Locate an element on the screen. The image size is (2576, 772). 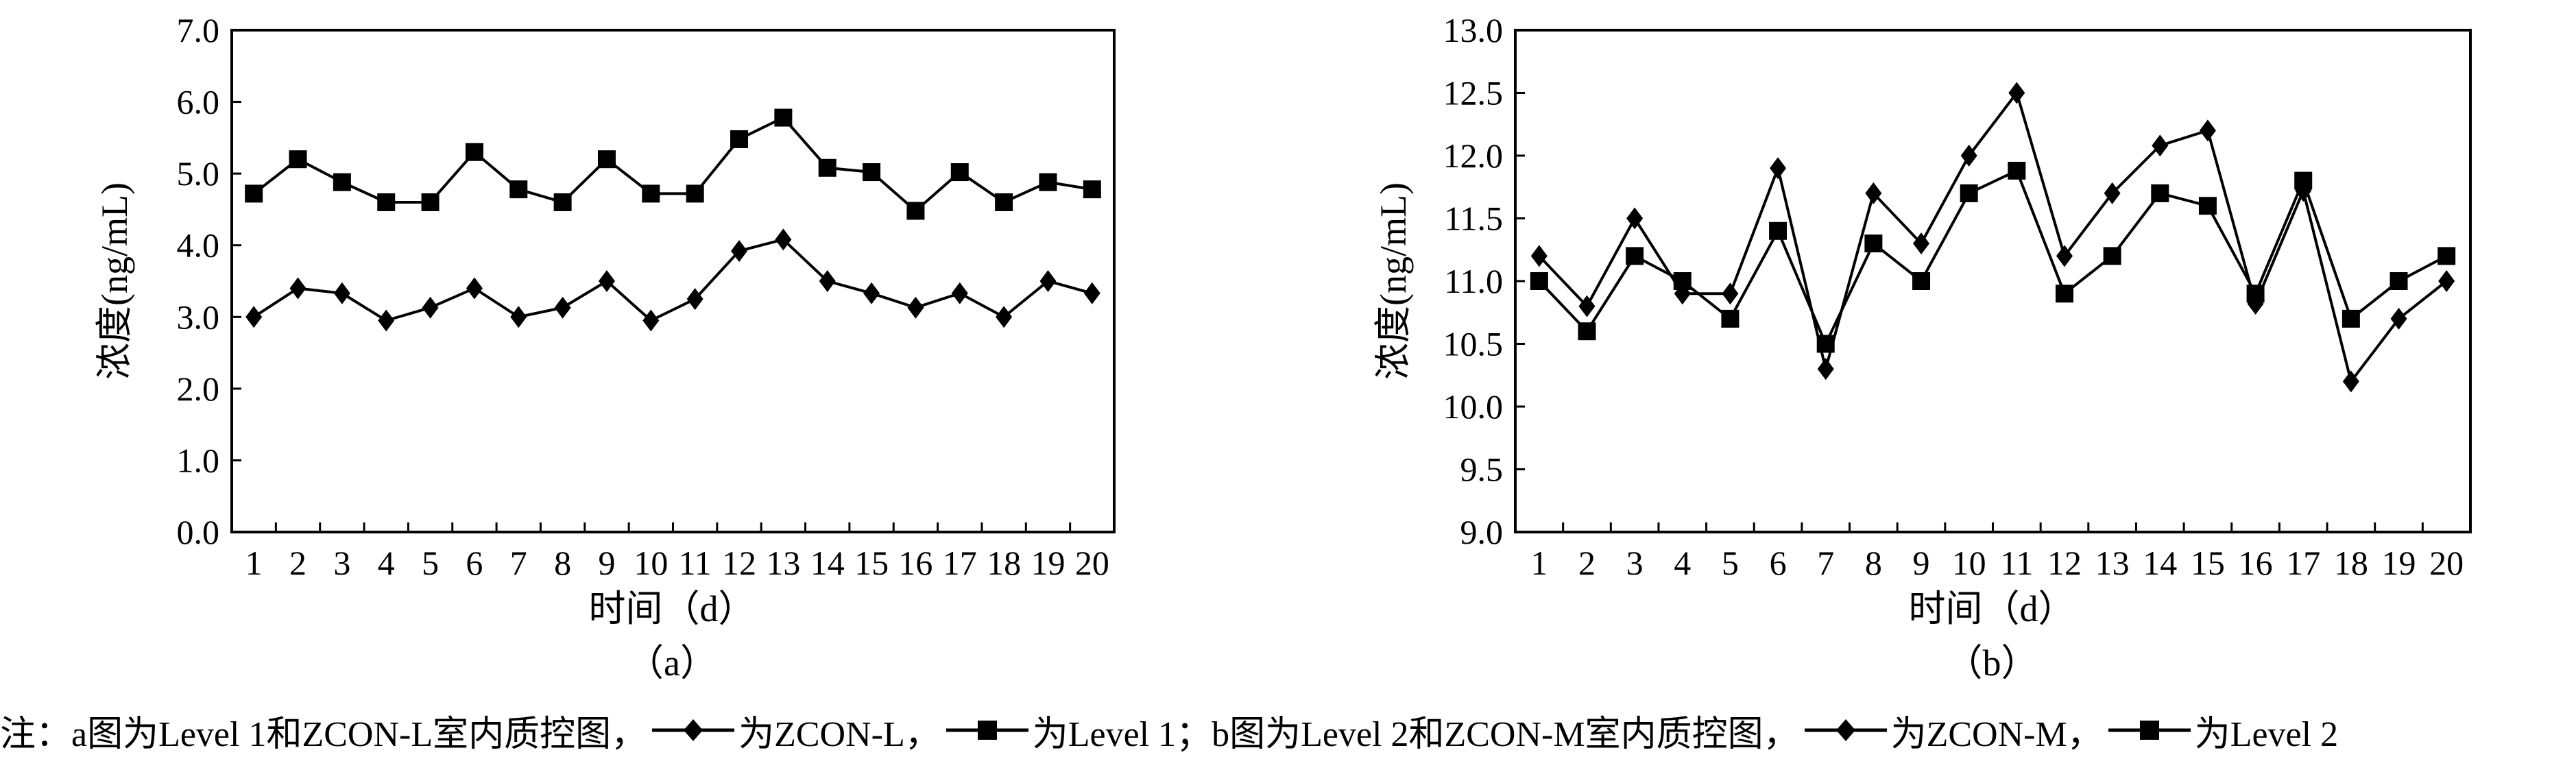
y-tick-label: 7.0 is located at coordinates (198, 30).